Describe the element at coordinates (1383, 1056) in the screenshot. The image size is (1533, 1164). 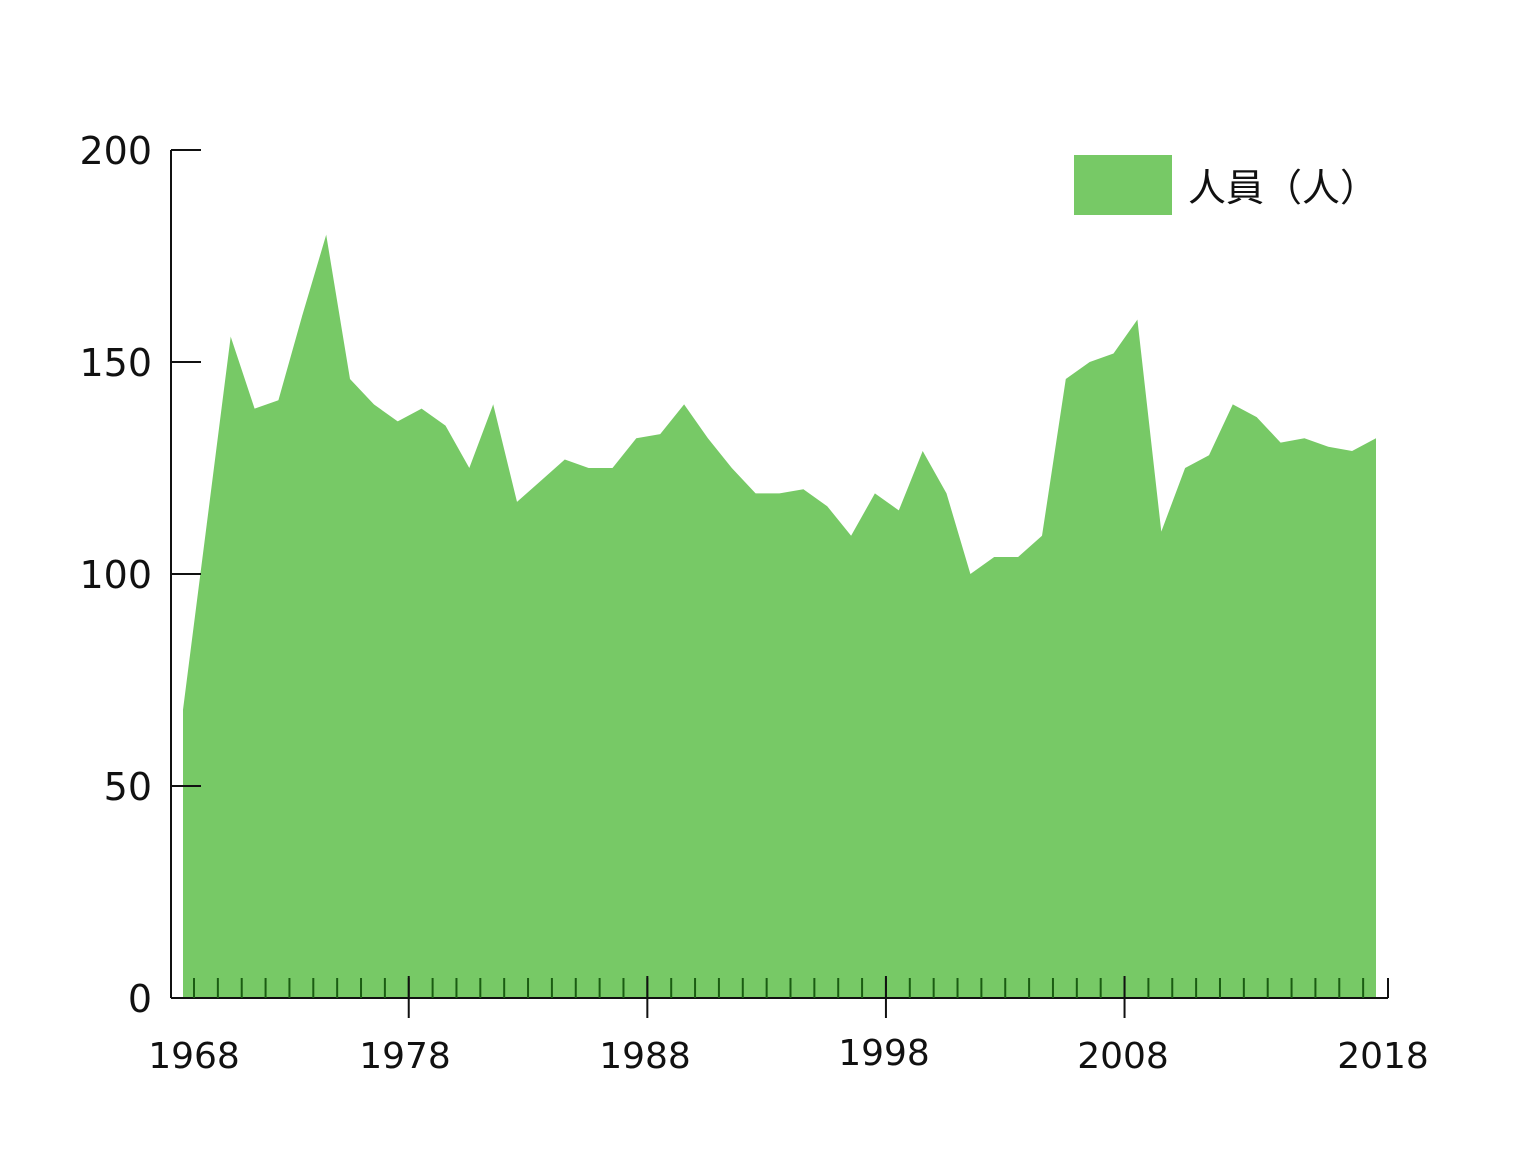
I see `x-tick-label: 2018` at that location.